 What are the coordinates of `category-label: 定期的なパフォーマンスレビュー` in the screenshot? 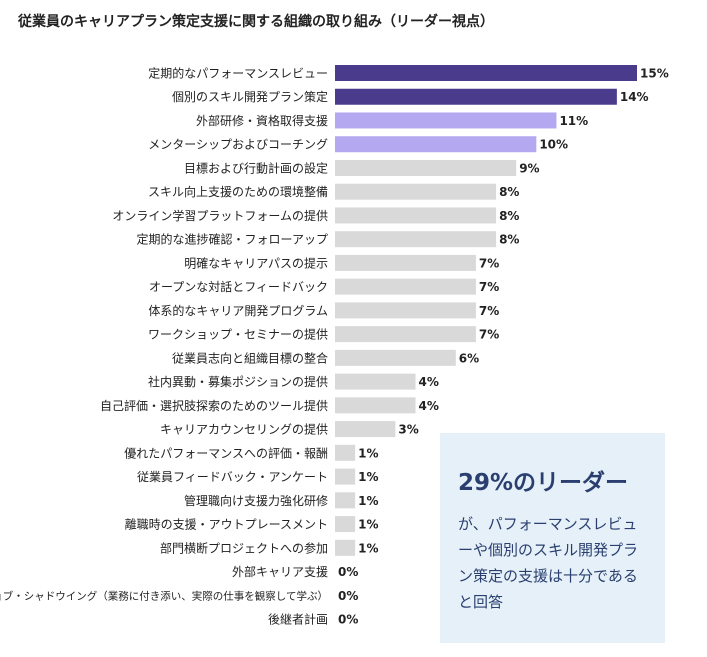 It's located at (238, 73).